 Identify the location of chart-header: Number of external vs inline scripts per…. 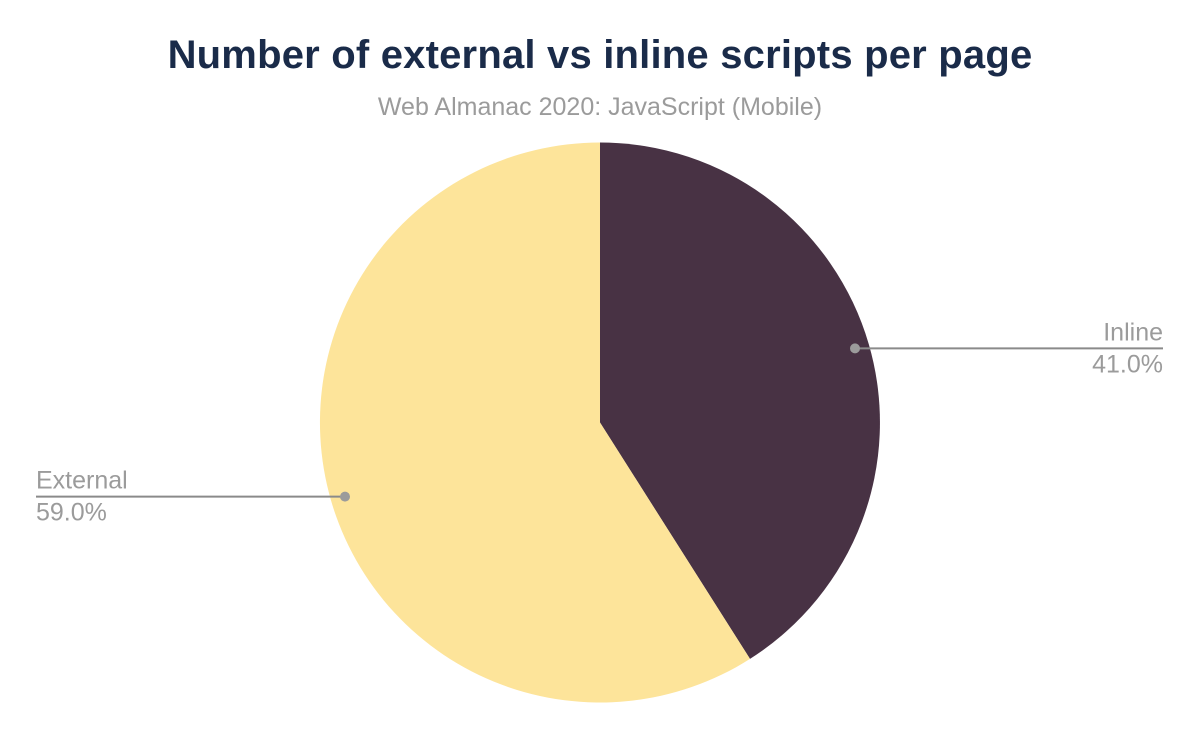
(600, 76).